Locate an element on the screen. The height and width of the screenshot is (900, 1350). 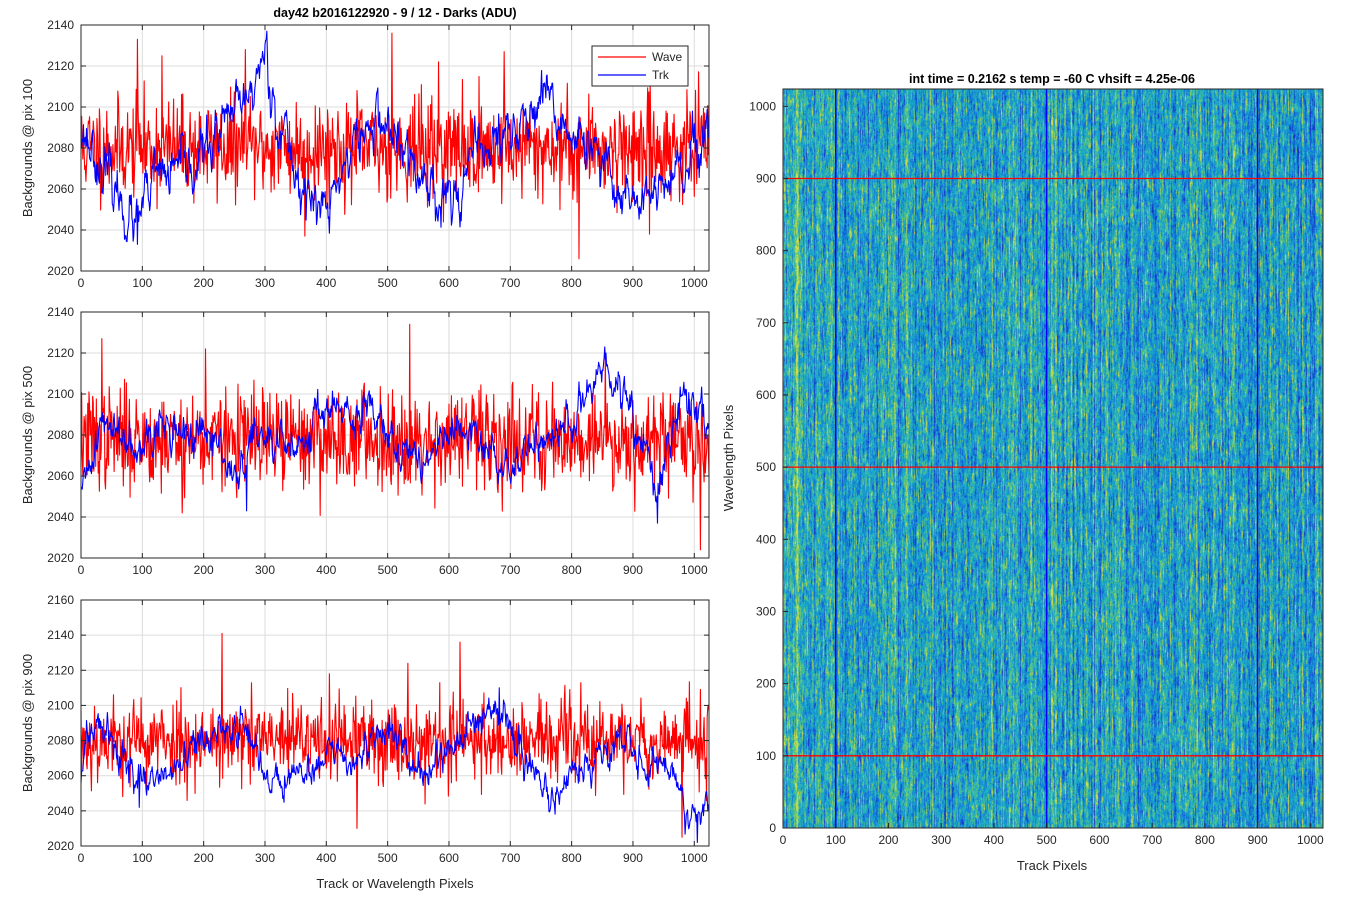
y-tick-label: 200 is located at coordinates (766, 684).